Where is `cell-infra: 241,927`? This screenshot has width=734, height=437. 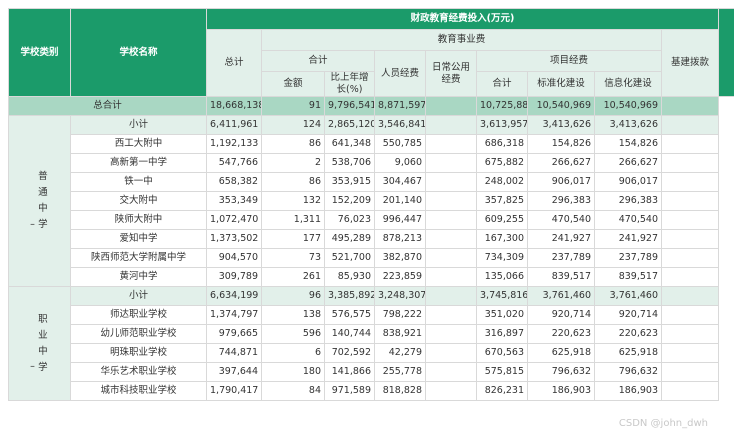 cell-infra: 241,927 is located at coordinates (628, 239).